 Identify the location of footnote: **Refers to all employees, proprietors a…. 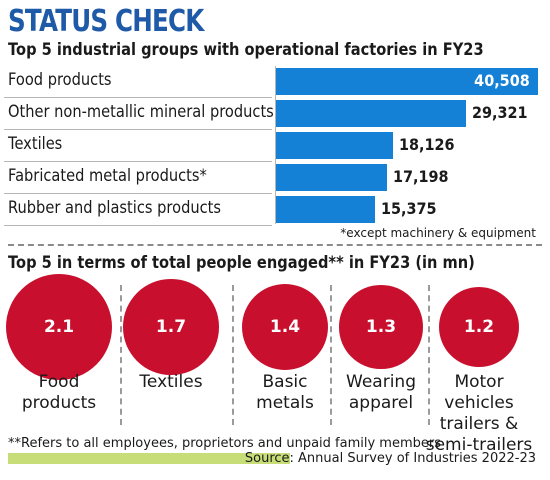
(224, 443).